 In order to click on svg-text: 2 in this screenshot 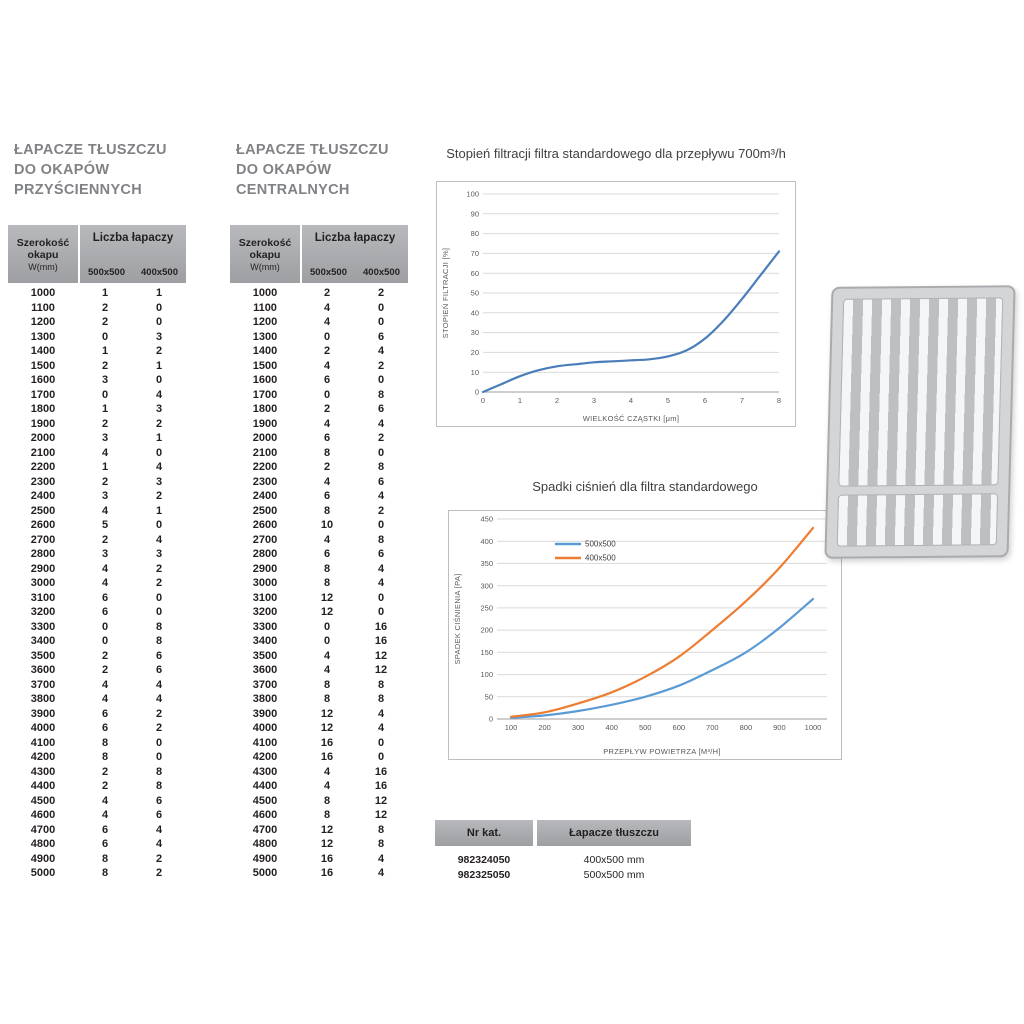, I will do `click(557, 400)`.